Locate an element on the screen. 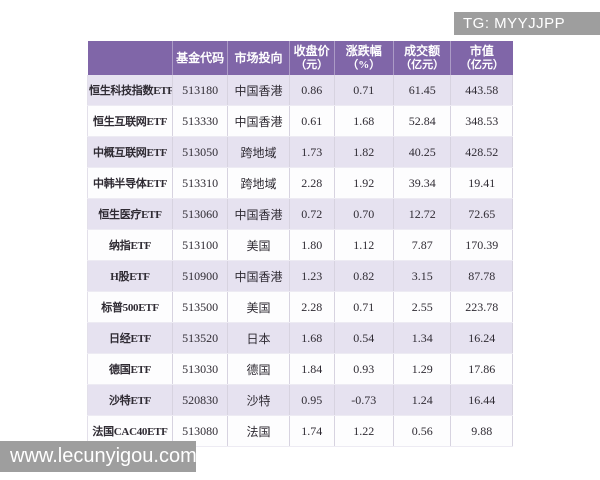 This screenshot has width=600, height=480. cell-fund-name: 恒生科技指数ETF is located at coordinates (130, 90).